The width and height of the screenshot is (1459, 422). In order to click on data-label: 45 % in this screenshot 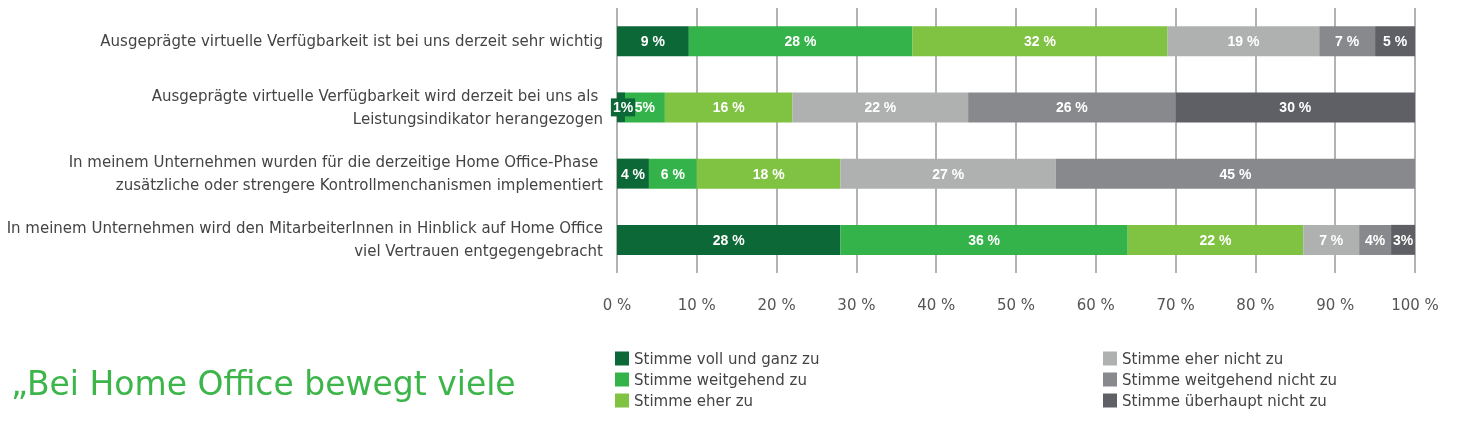, I will do `click(1235, 173)`.